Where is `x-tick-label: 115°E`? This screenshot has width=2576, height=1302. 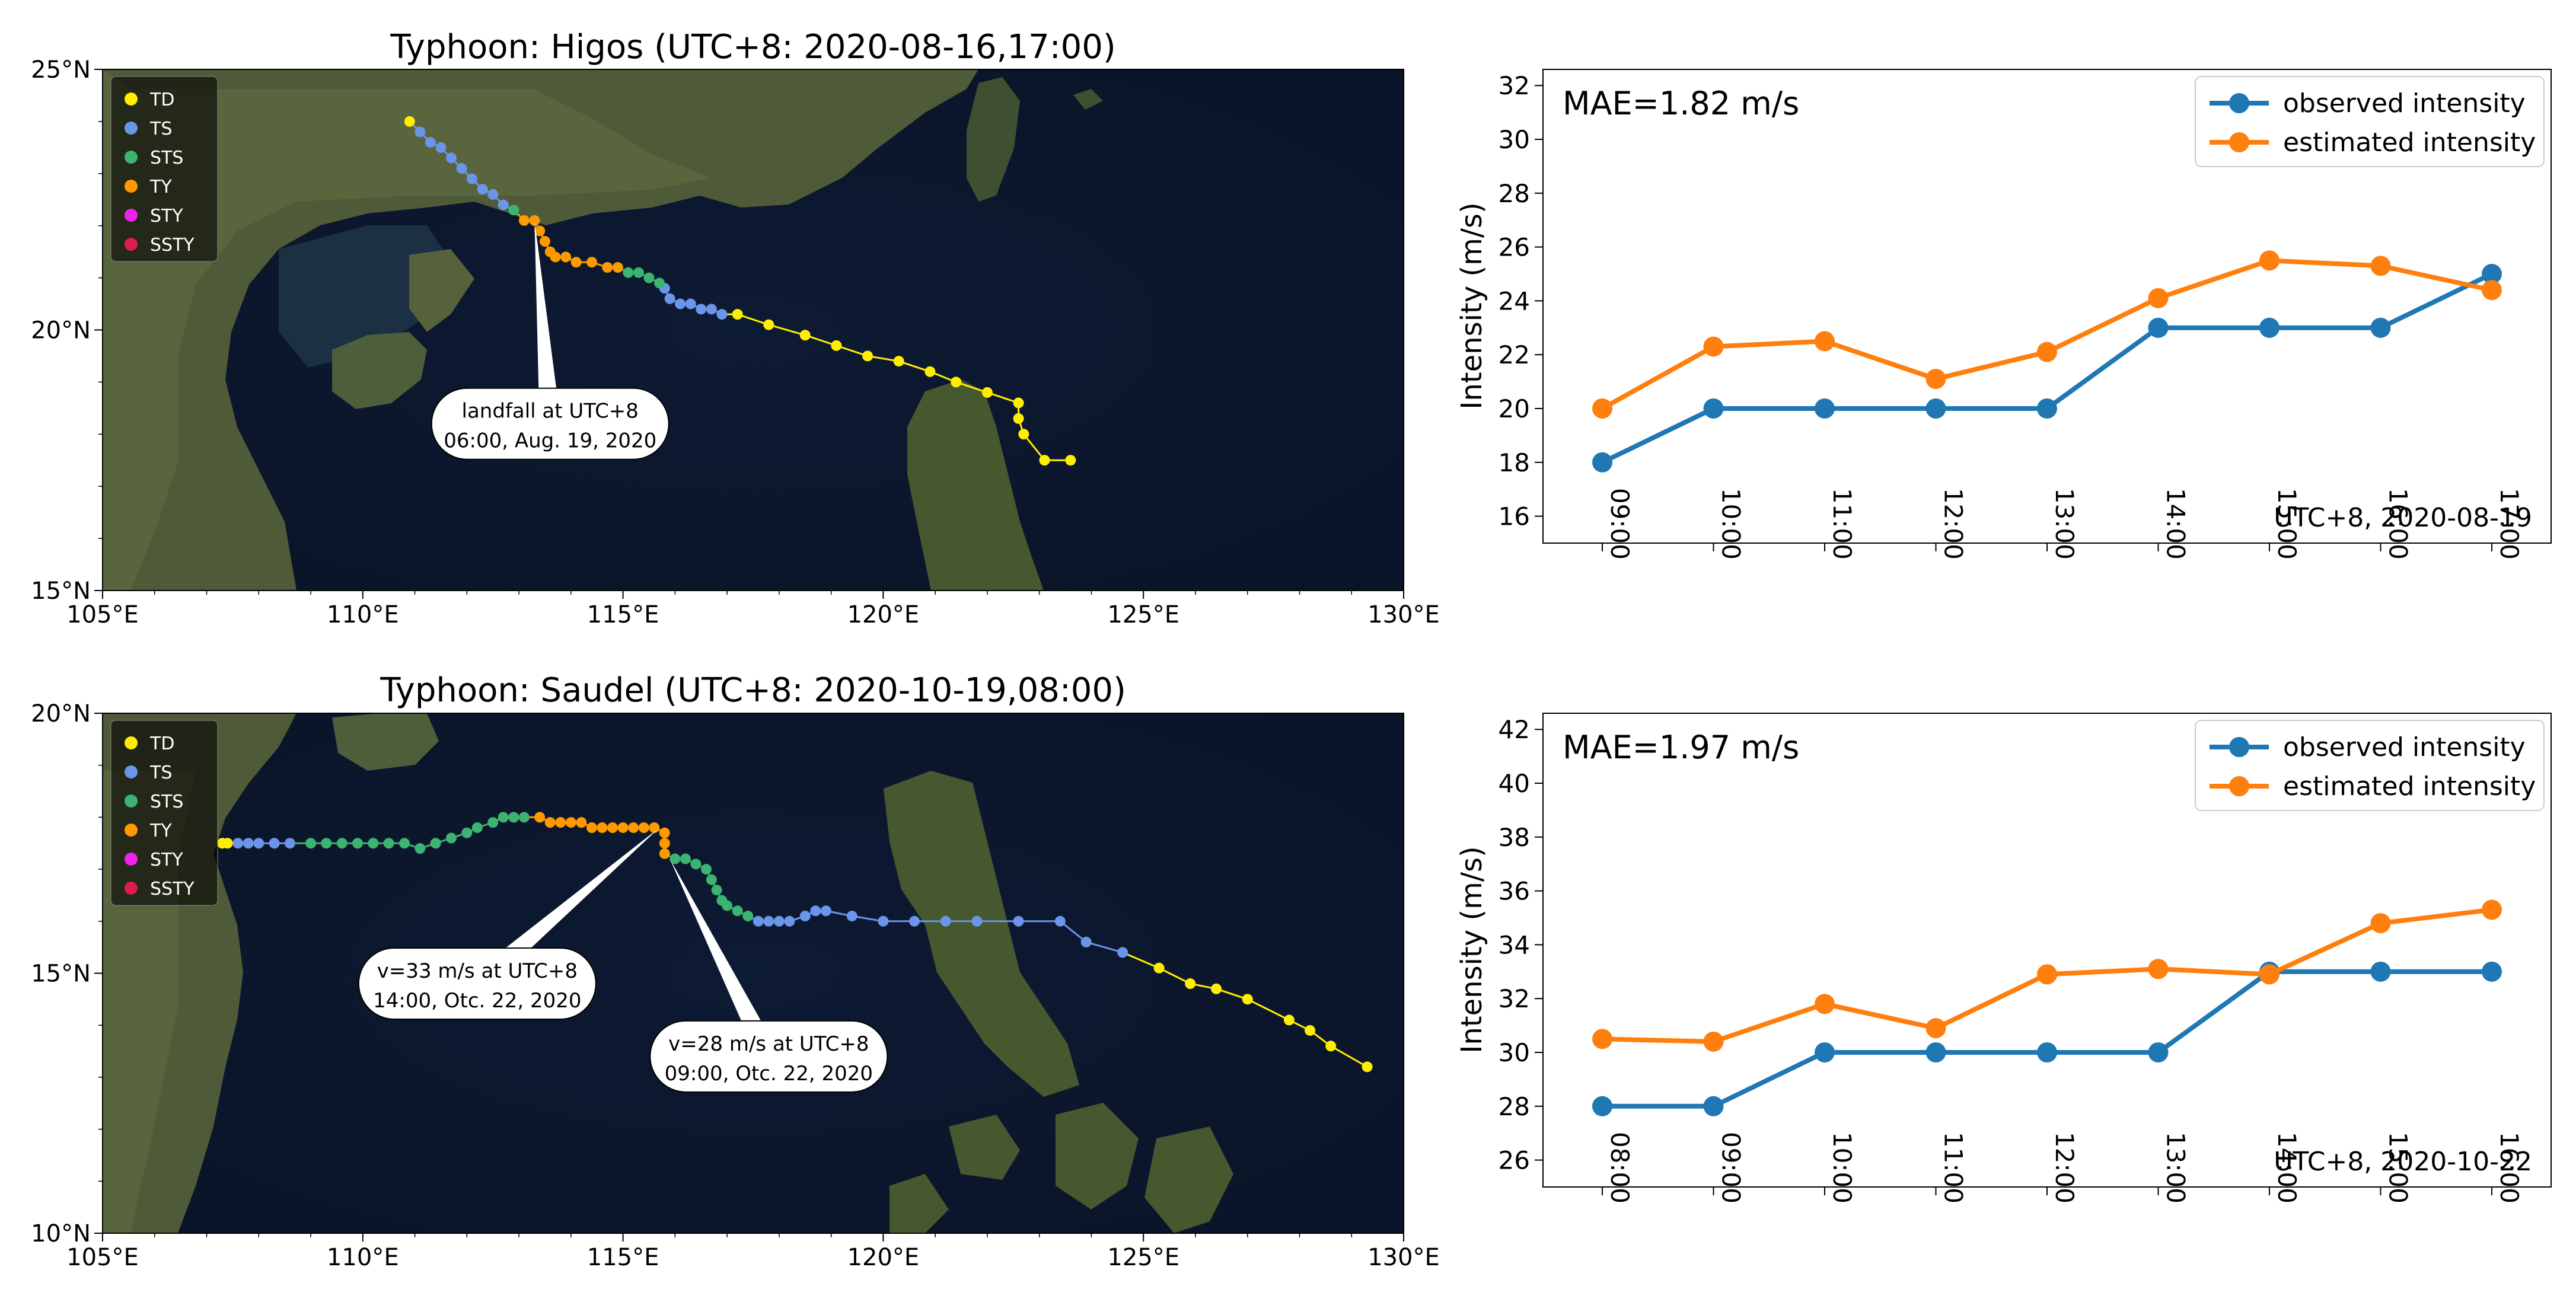 x-tick-label: 115°E is located at coordinates (623, 614).